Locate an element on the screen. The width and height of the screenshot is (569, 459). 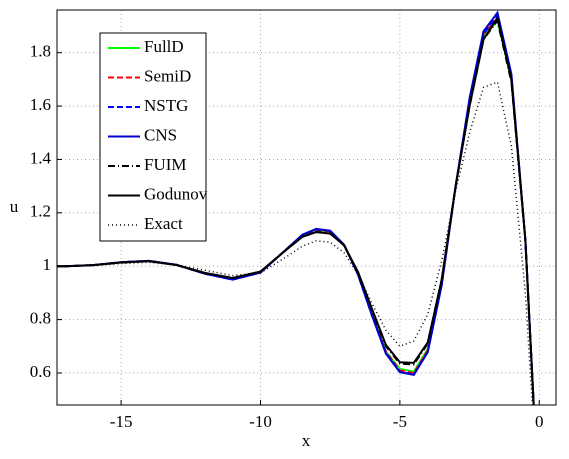
legend-label: CNS is located at coordinates (160, 134).